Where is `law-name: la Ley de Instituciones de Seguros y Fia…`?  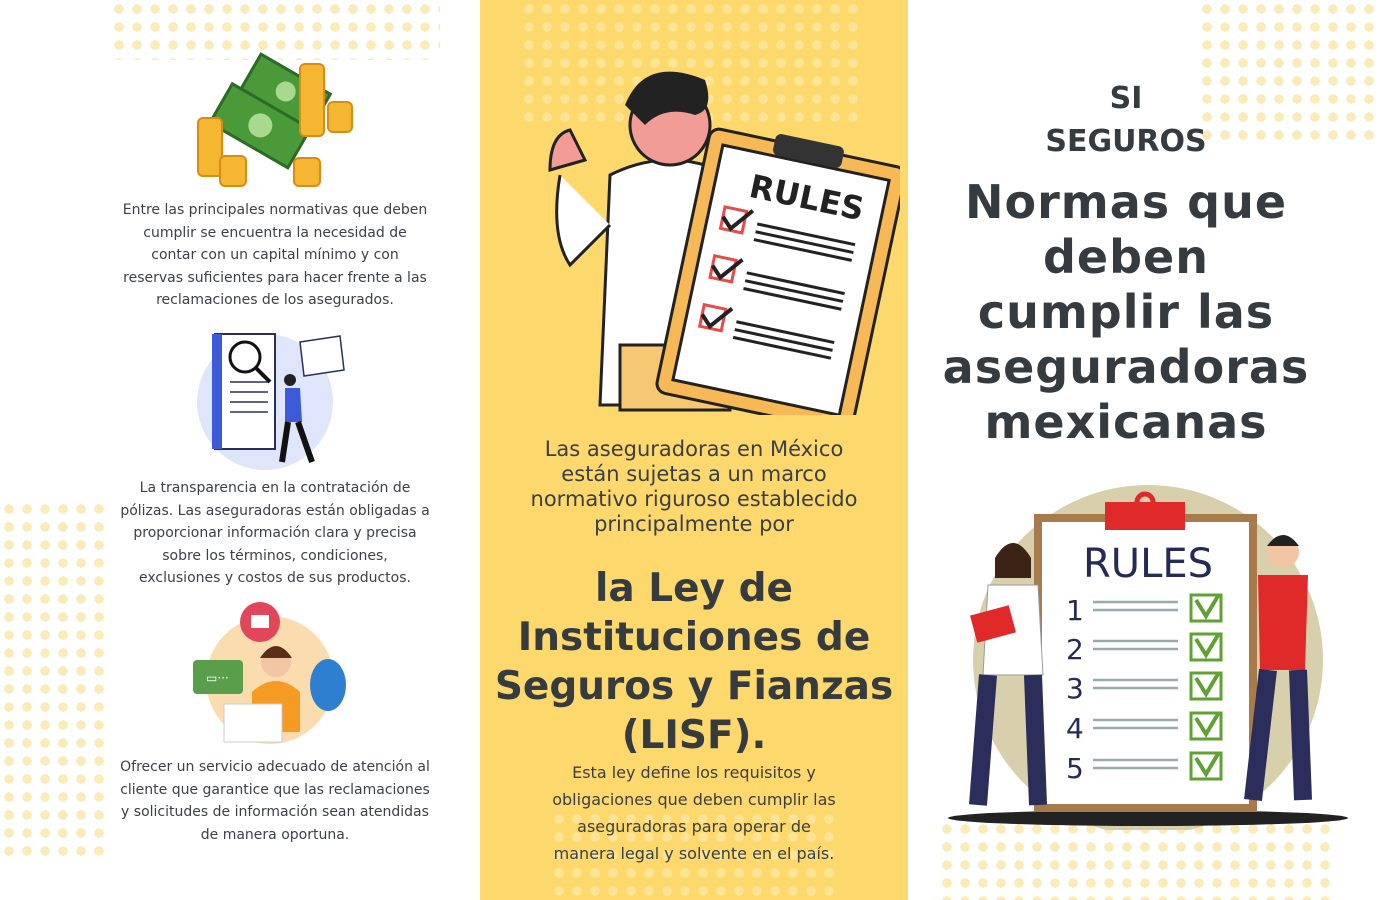
law-name: la Ley de Instituciones de Seguros y Fia… is located at coordinates (694, 662).